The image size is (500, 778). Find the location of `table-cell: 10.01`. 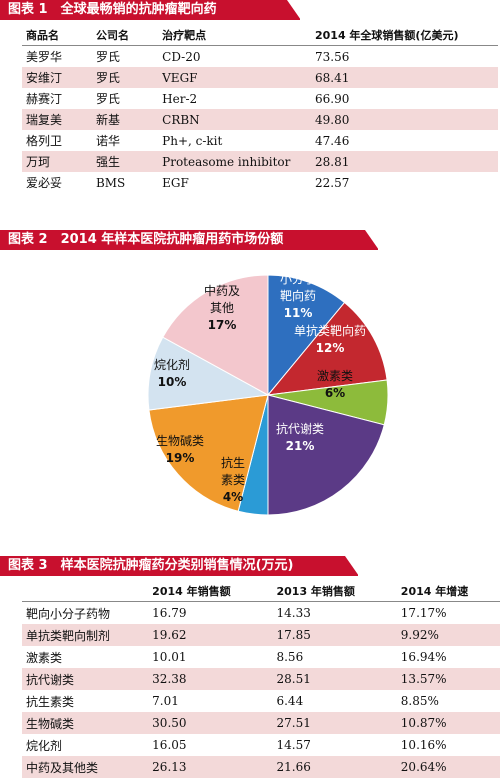

table-cell: 10.01 is located at coordinates (169, 657).